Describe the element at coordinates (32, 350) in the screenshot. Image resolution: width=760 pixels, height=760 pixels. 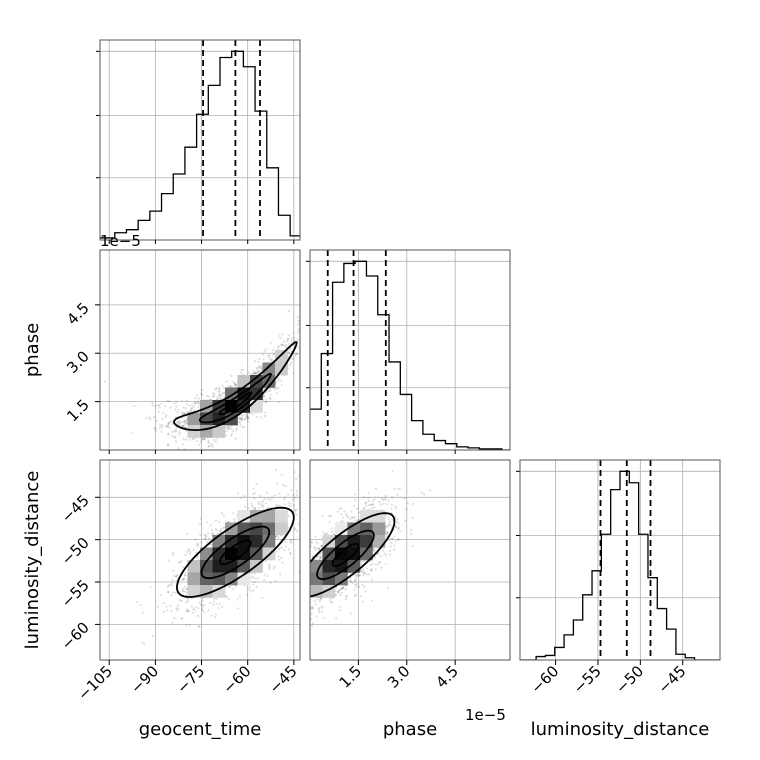
I see `y-axis-label-phase: phase` at that location.